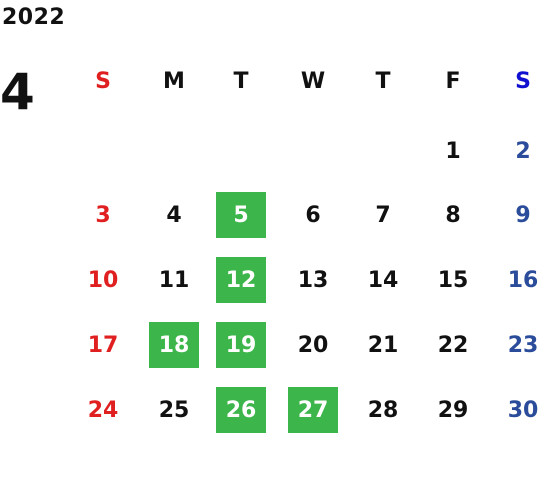  Describe the element at coordinates (383, 345) in the screenshot. I see `day-cell: 21` at that location.